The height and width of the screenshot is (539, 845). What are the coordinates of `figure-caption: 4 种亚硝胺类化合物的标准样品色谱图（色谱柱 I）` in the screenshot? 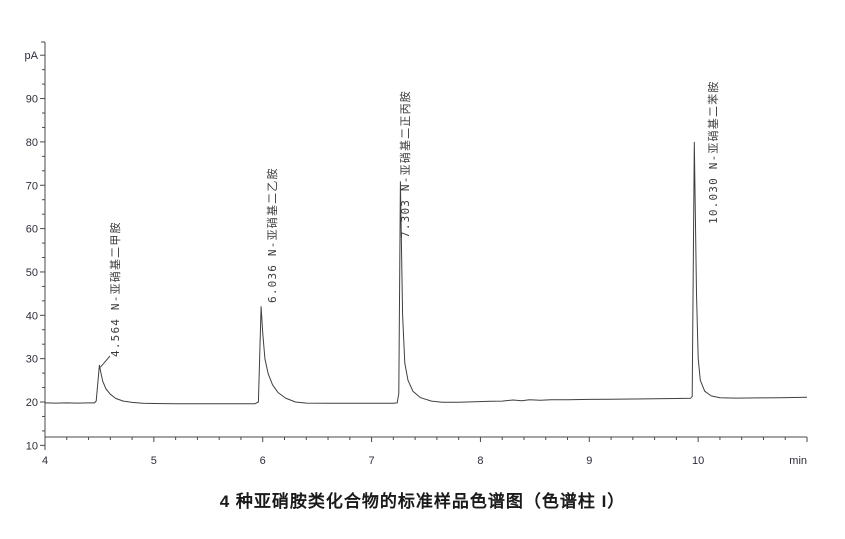 It's located at (422, 501).